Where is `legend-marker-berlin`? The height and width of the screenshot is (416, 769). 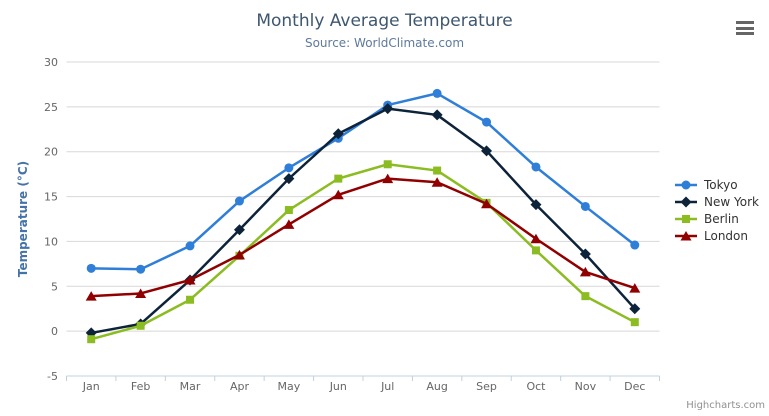 legend-marker-berlin is located at coordinates (686, 218).